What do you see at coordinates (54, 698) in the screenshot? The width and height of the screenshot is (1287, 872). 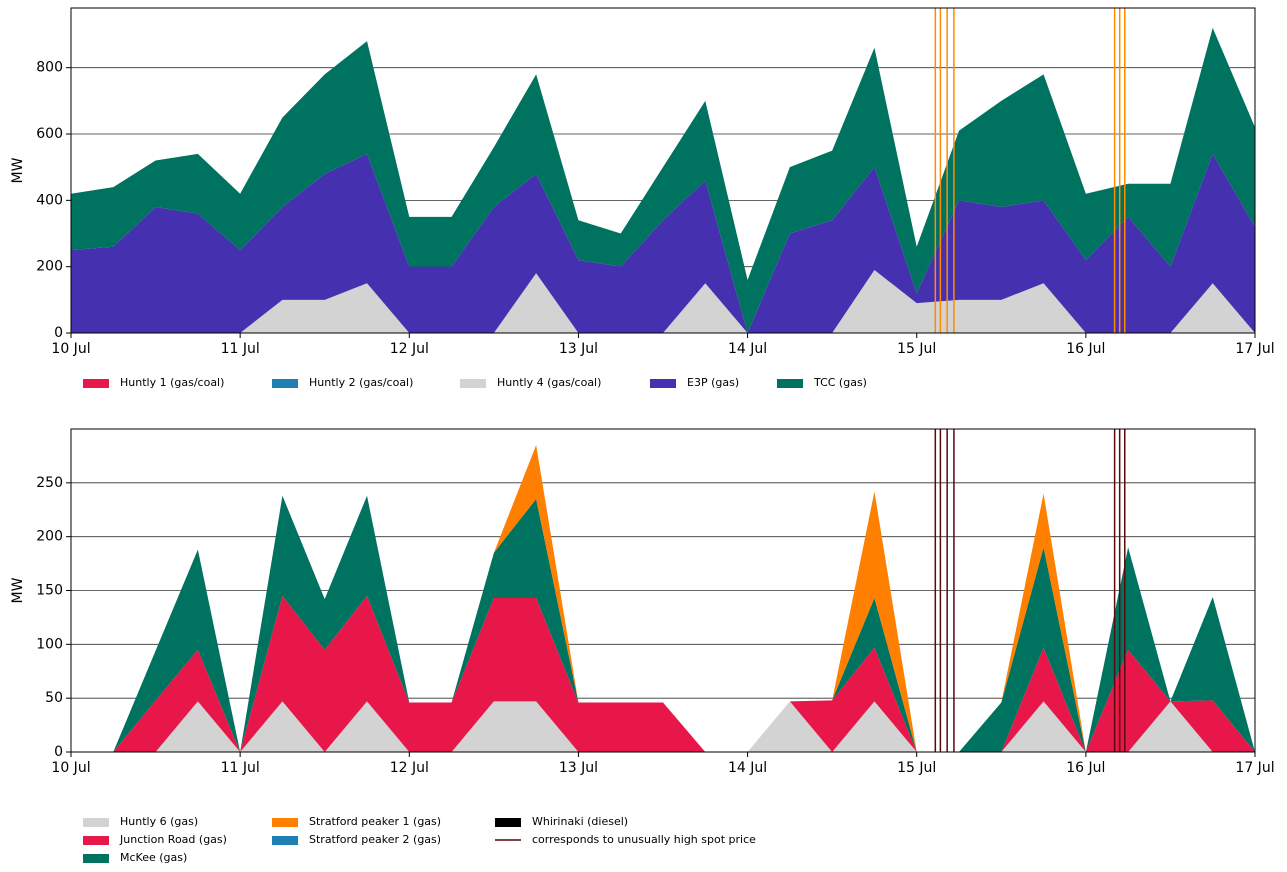 I see `y-tick-label: 50` at bounding box center [54, 698].